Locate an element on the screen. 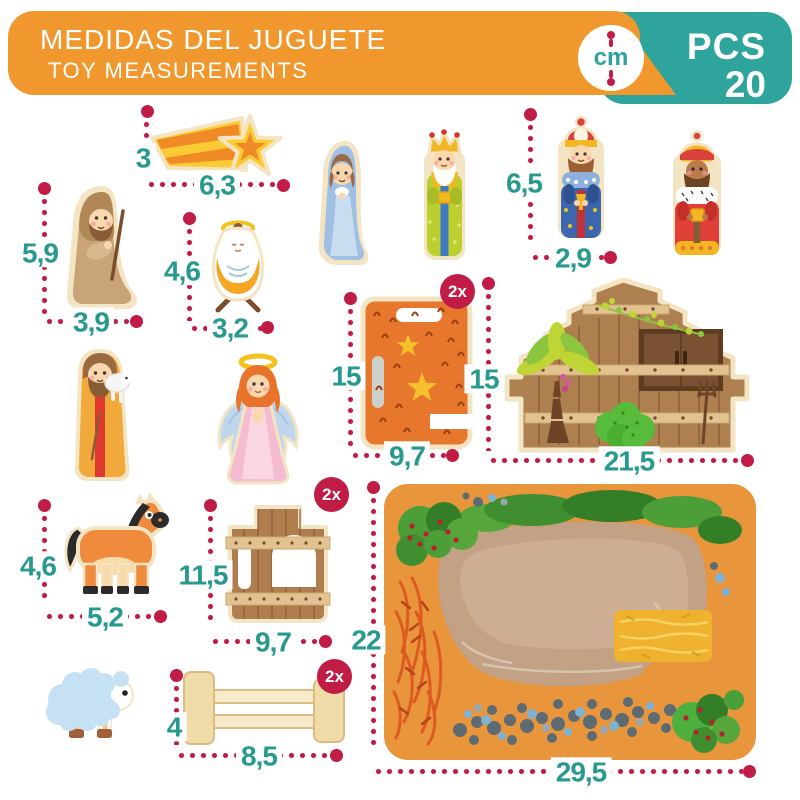  brick-texture is located at coordinates (419, 371).